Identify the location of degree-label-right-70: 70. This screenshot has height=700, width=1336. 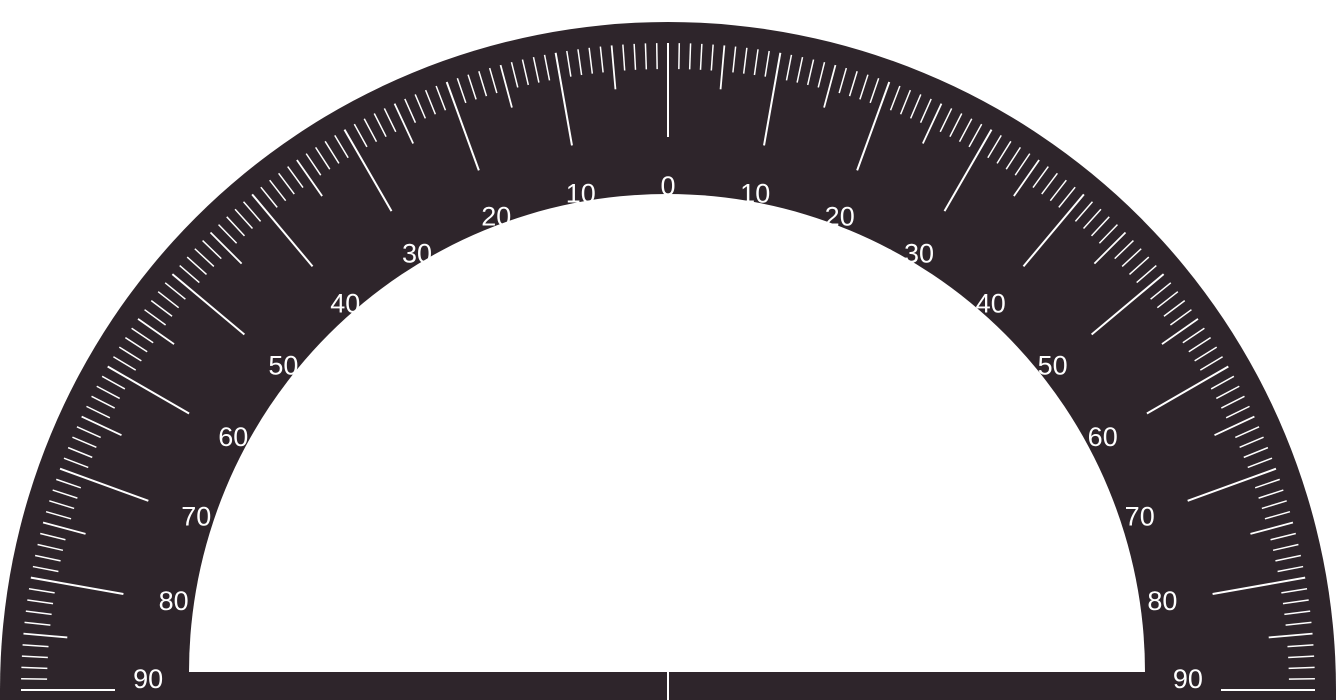
(1140, 516).